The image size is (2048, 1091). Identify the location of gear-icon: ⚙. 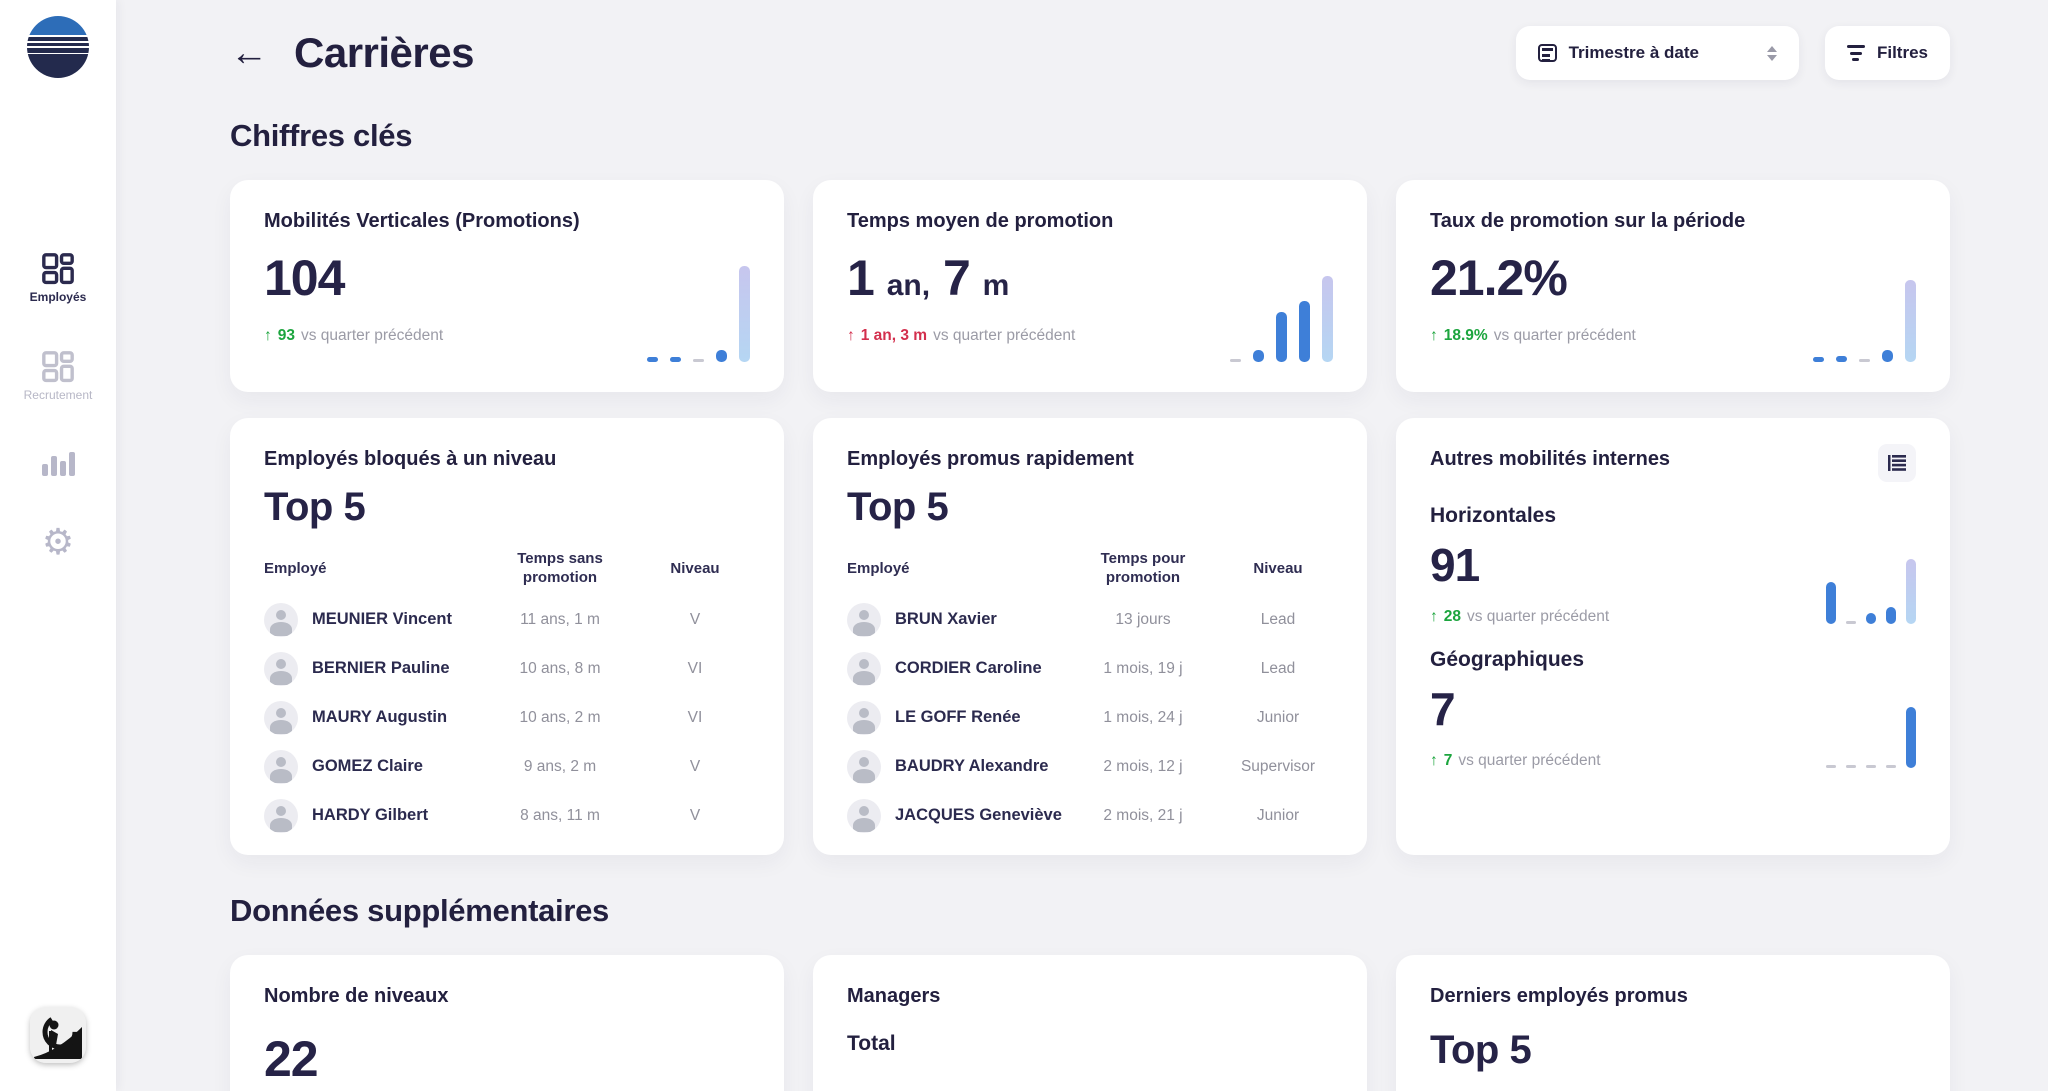
(58, 541).